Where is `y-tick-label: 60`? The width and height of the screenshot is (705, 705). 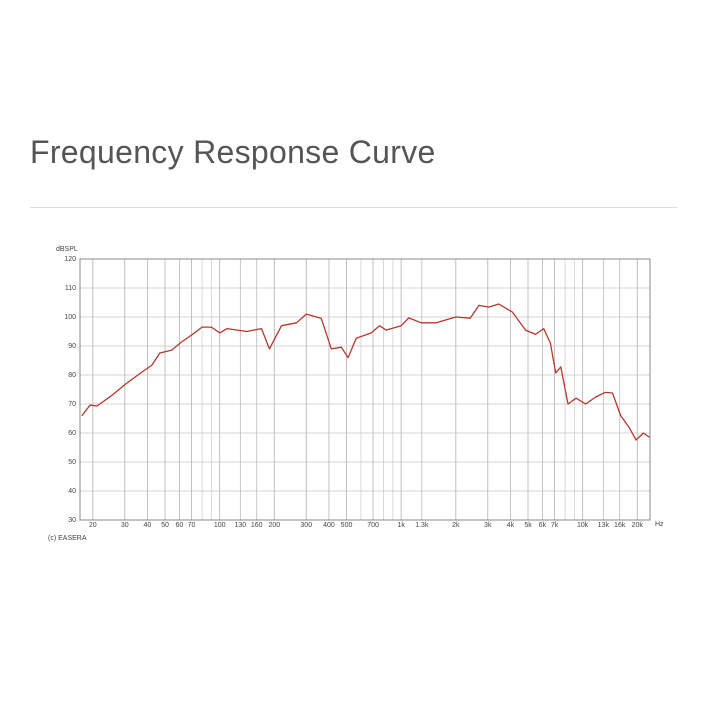
y-tick-label: 60 is located at coordinates (72, 433).